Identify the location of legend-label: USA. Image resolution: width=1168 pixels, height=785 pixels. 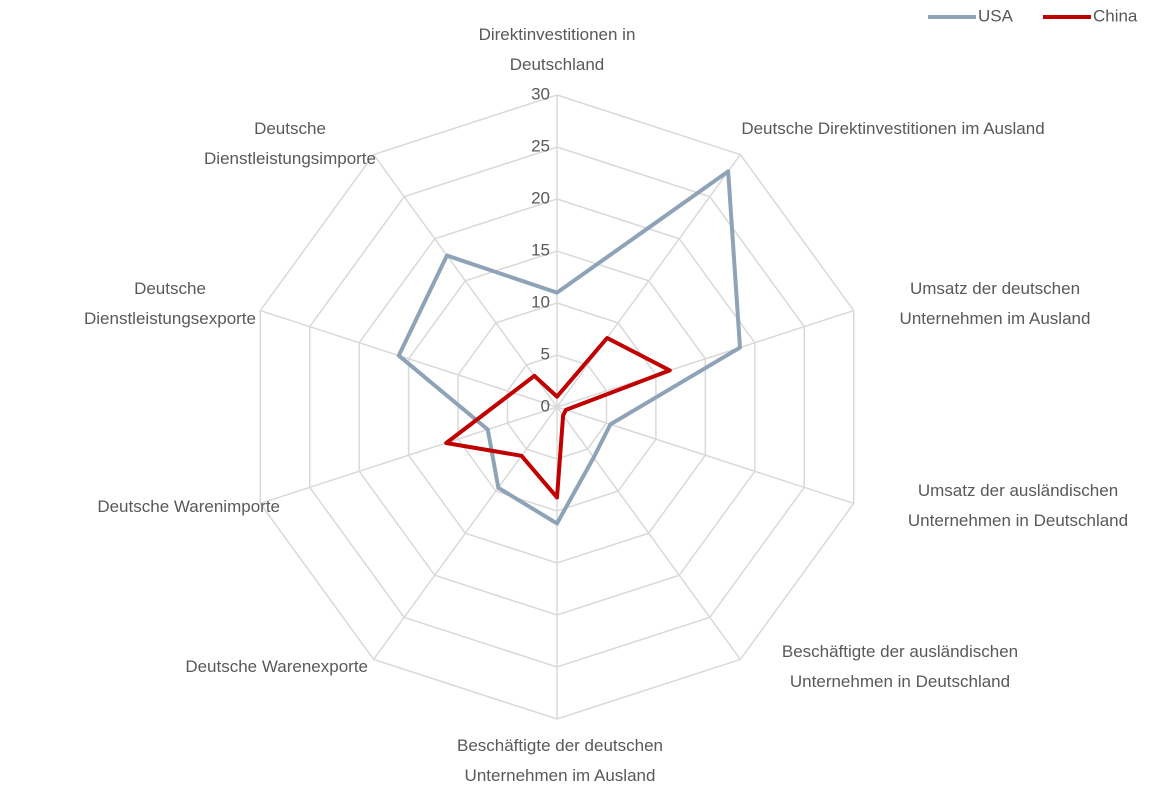
(996, 15).